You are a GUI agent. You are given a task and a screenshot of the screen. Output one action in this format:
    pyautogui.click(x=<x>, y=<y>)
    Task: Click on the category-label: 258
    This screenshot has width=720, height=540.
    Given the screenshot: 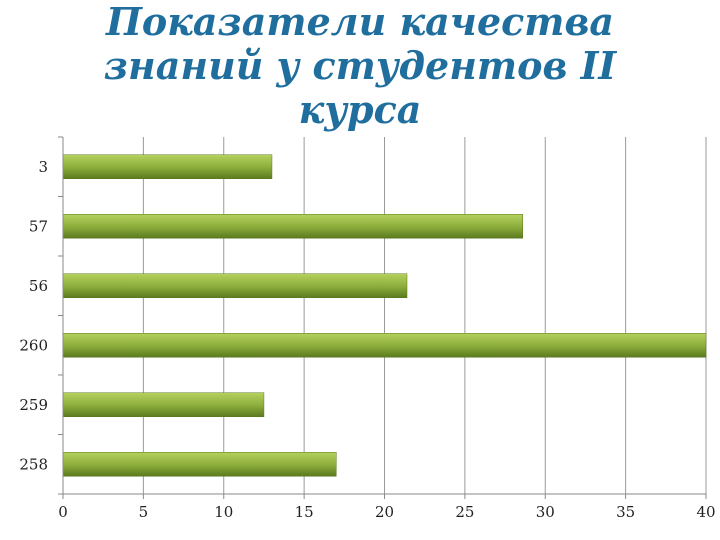 What is the action you would take?
    pyautogui.click(x=33, y=464)
    